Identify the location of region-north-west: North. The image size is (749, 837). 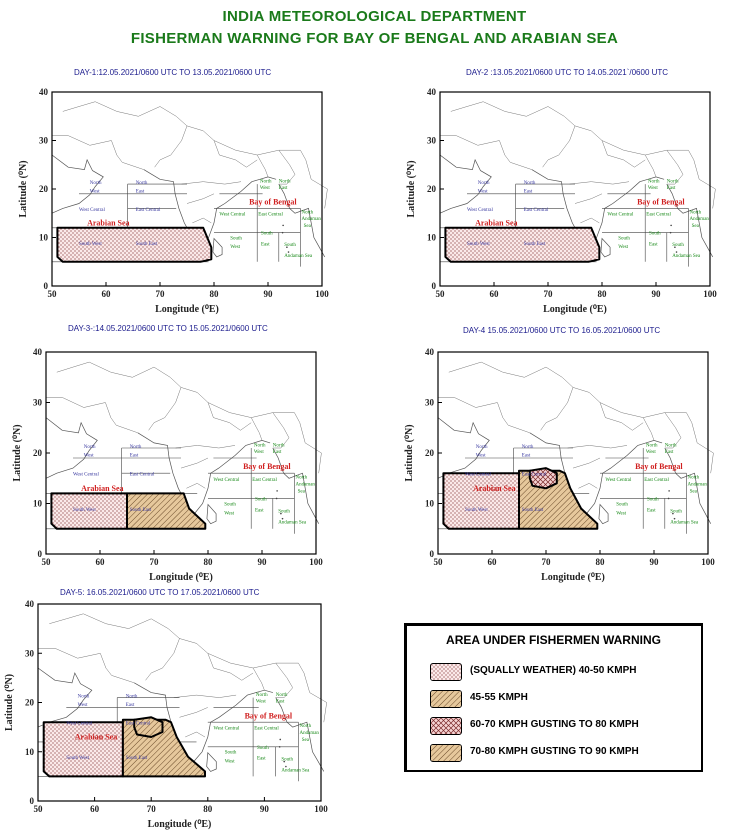
(84, 697).